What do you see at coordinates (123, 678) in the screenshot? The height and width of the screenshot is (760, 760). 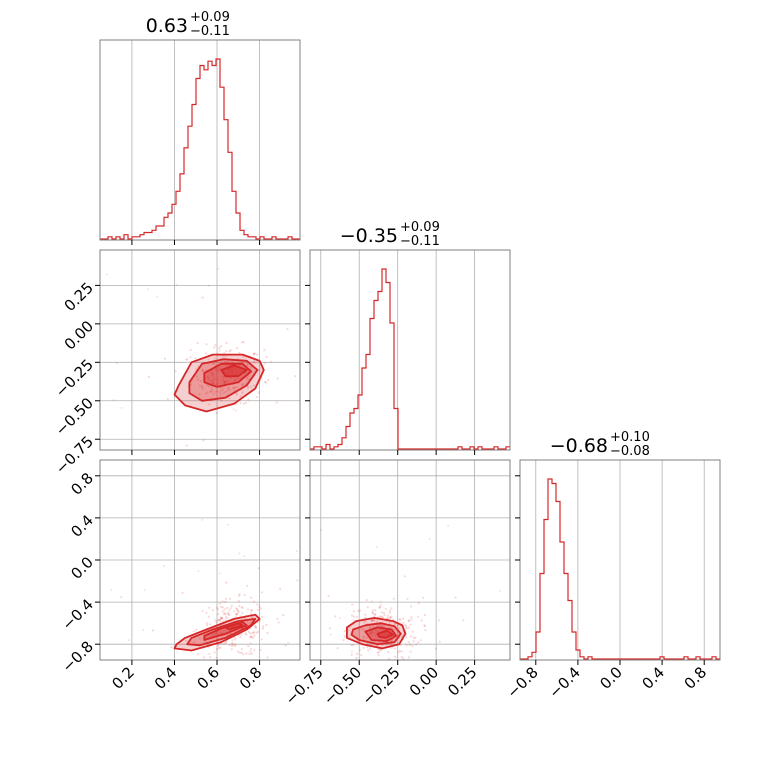 I see `x-tick-label: 0.2` at bounding box center [123, 678].